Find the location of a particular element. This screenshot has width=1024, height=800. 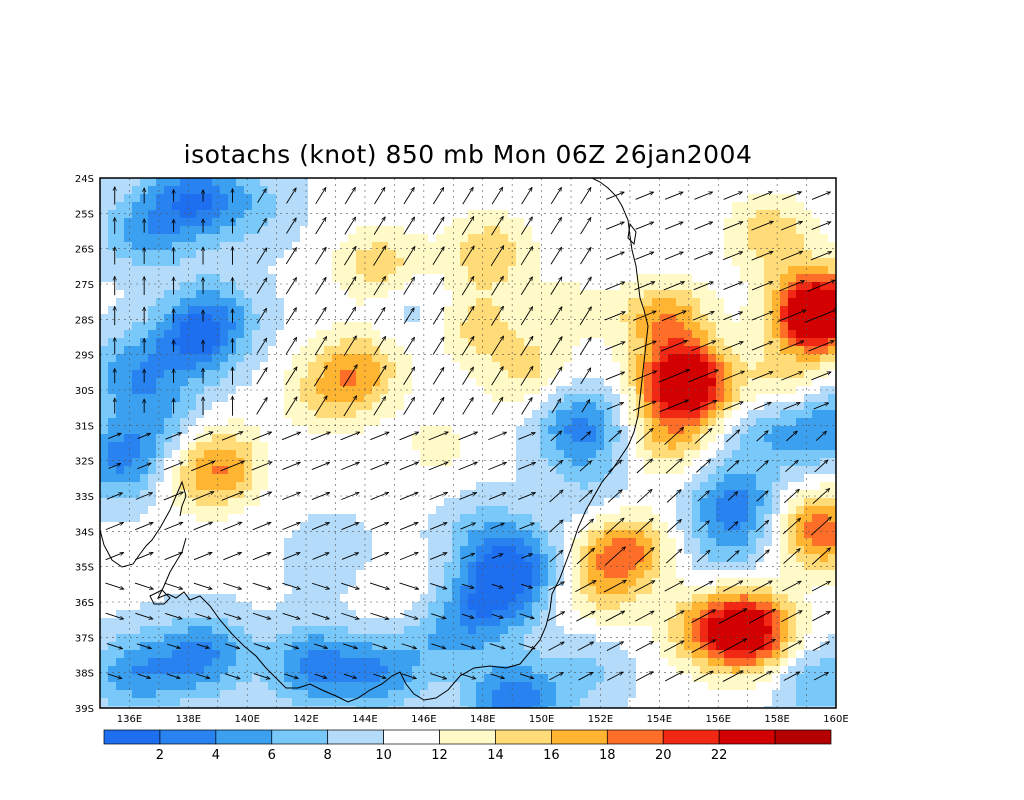

colorbar-label: 16 is located at coordinates (551, 755).